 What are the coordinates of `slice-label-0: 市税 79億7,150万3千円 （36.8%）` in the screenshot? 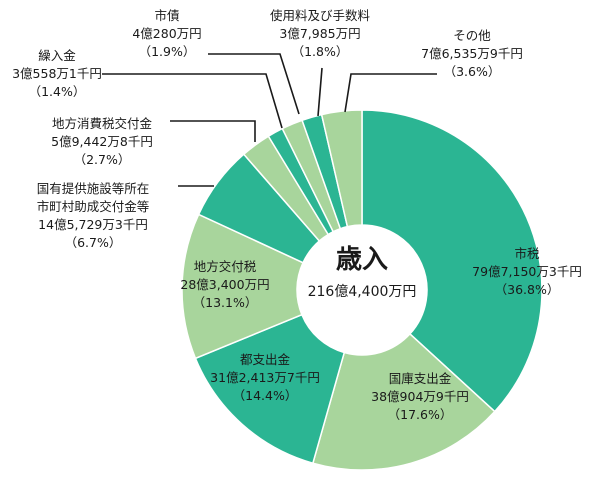 It's located at (527, 271).